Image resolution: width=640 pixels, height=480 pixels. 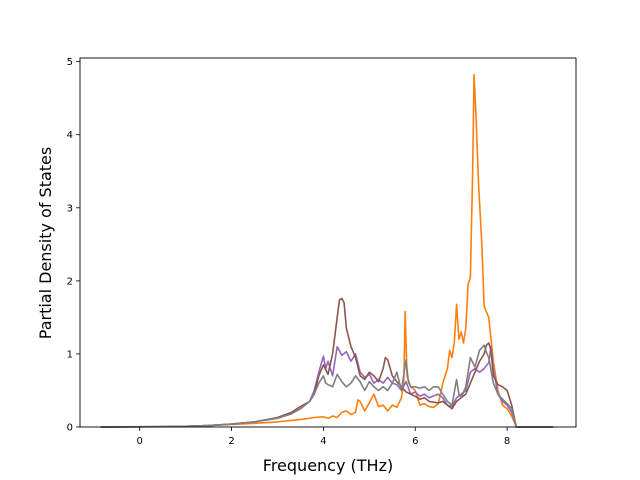 I want to click on x-axis-ticks: 0 2 4 6 8, so click(x=323, y=437).